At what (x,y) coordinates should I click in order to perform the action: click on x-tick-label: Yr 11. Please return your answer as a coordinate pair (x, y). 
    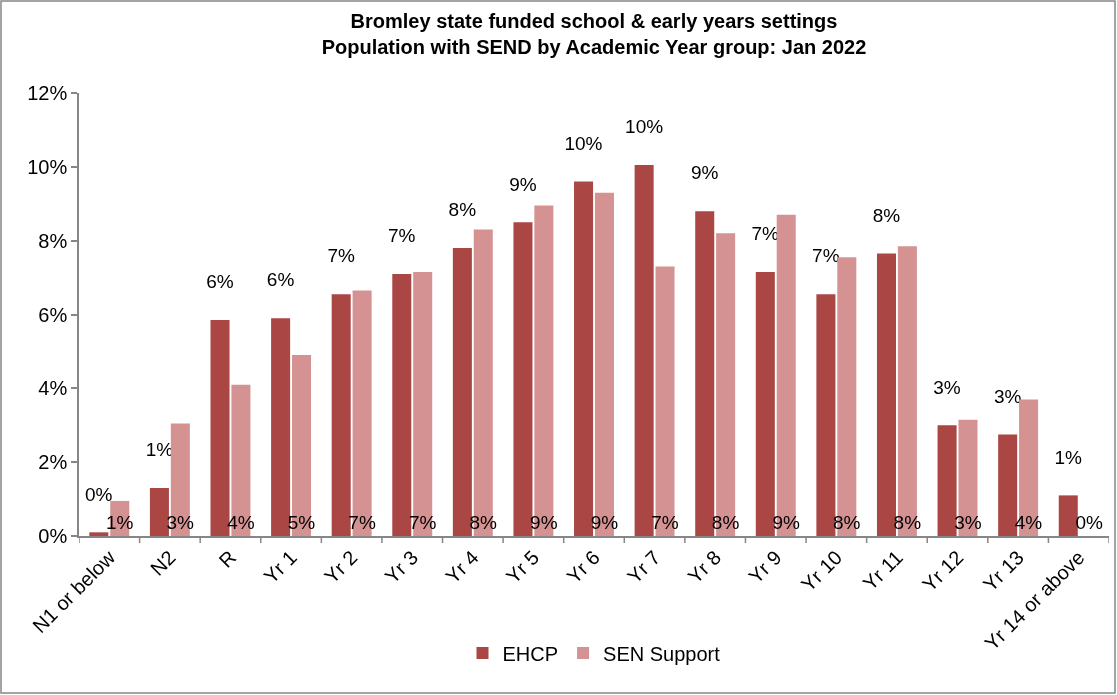
    Looking at the image, I should click on (882, 570).